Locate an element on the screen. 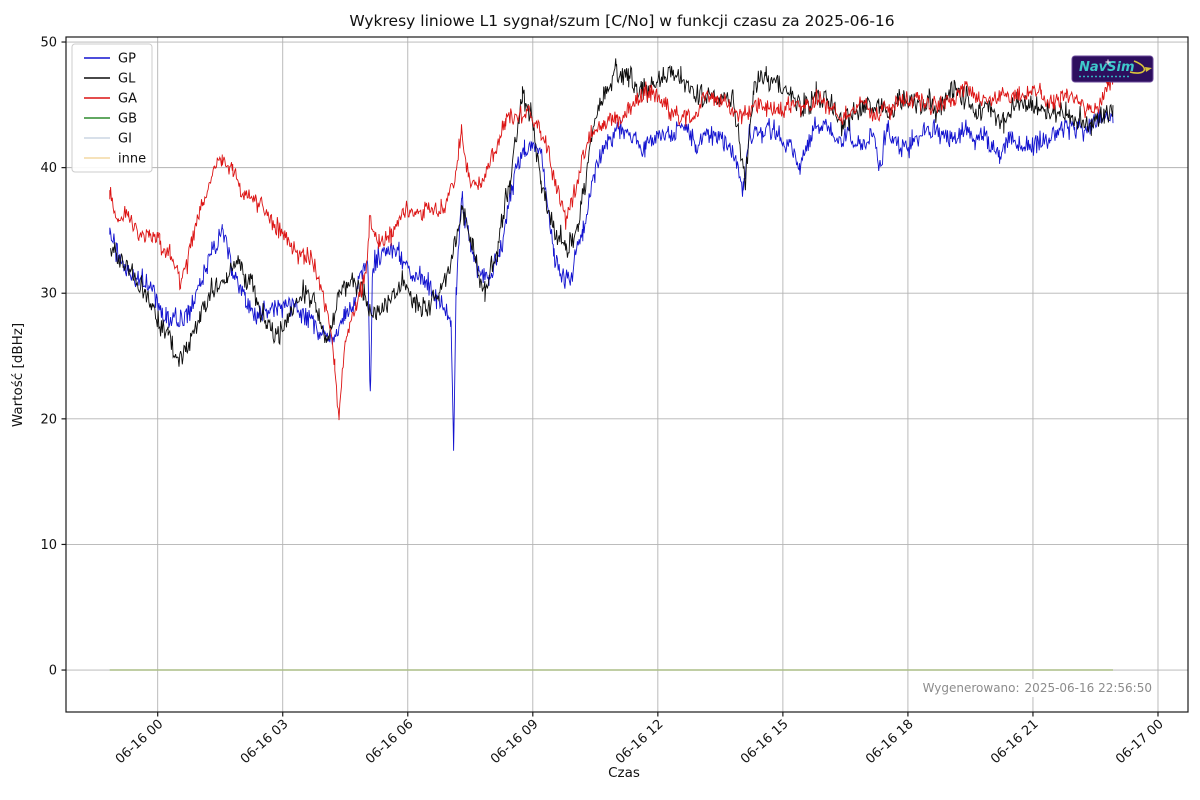 This screenshot has height=800, width=1200. legend-box is located at coordinates (112, 108).